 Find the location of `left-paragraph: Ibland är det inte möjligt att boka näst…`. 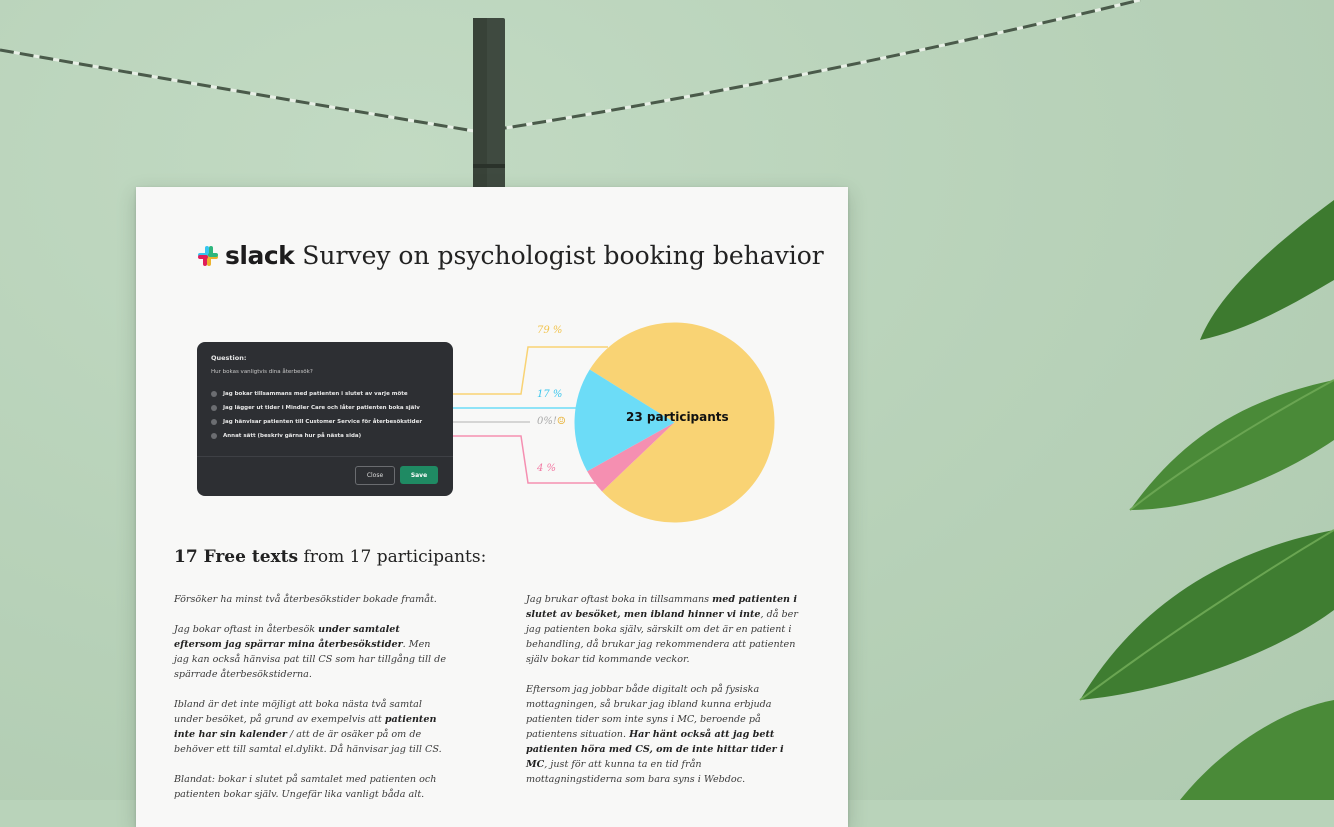

left-paragraph: Ibland är det inte möjligt att boka näst… is located at coordinates (310, 727).